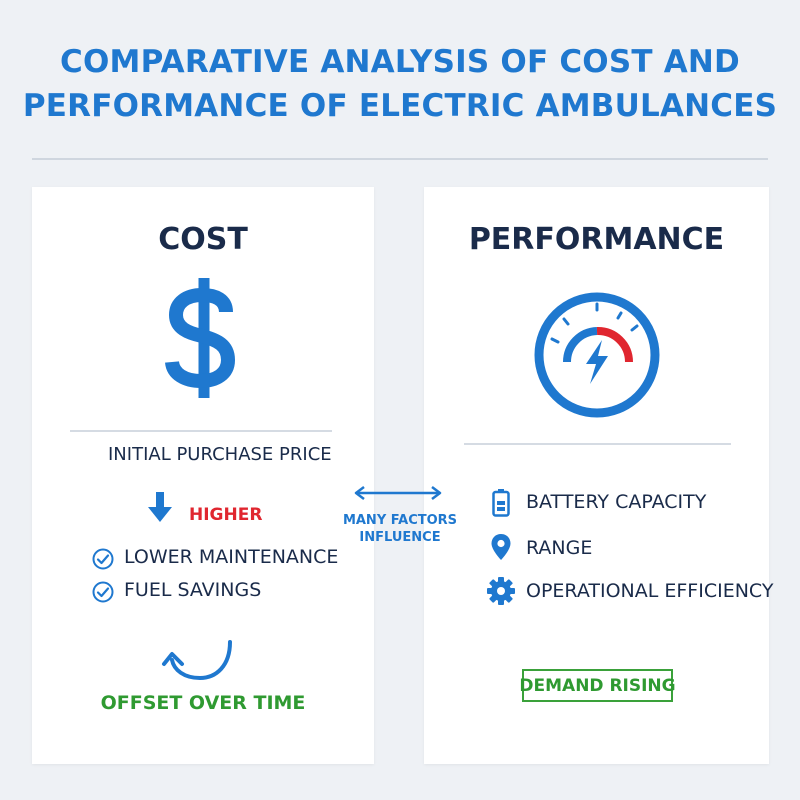  I want to click on offset-over-time-label: OFFSET OVER TIME, so click(203, 703).